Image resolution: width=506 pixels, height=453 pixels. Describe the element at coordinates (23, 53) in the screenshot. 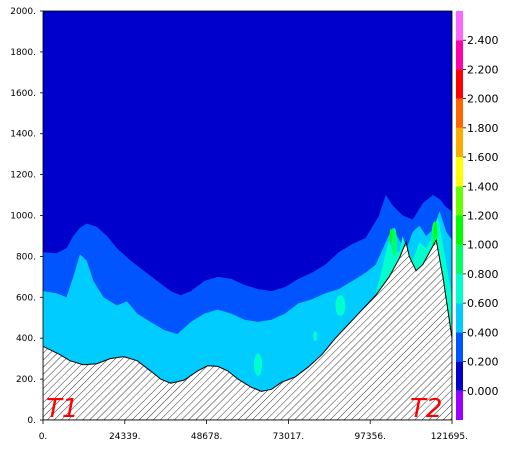

I see `y-tick-label: 1800.` at that location.